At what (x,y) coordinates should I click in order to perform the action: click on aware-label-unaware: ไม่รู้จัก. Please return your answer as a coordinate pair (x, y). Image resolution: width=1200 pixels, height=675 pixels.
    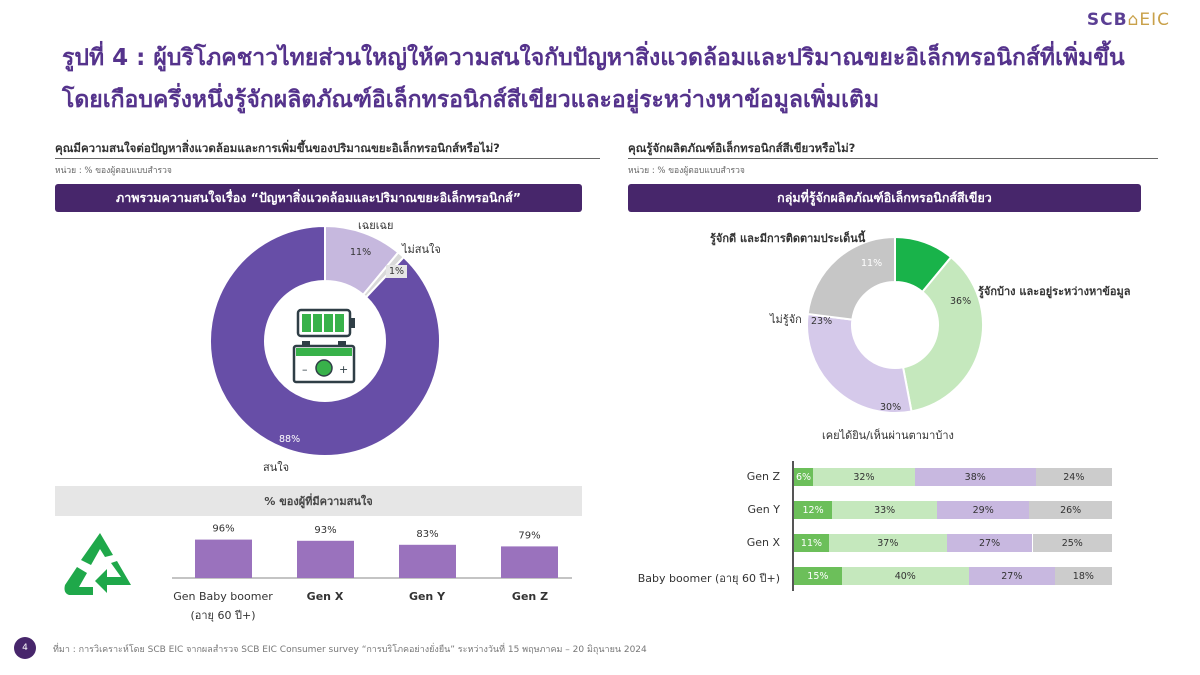
    Looking at the image, I should click on (786, 319).